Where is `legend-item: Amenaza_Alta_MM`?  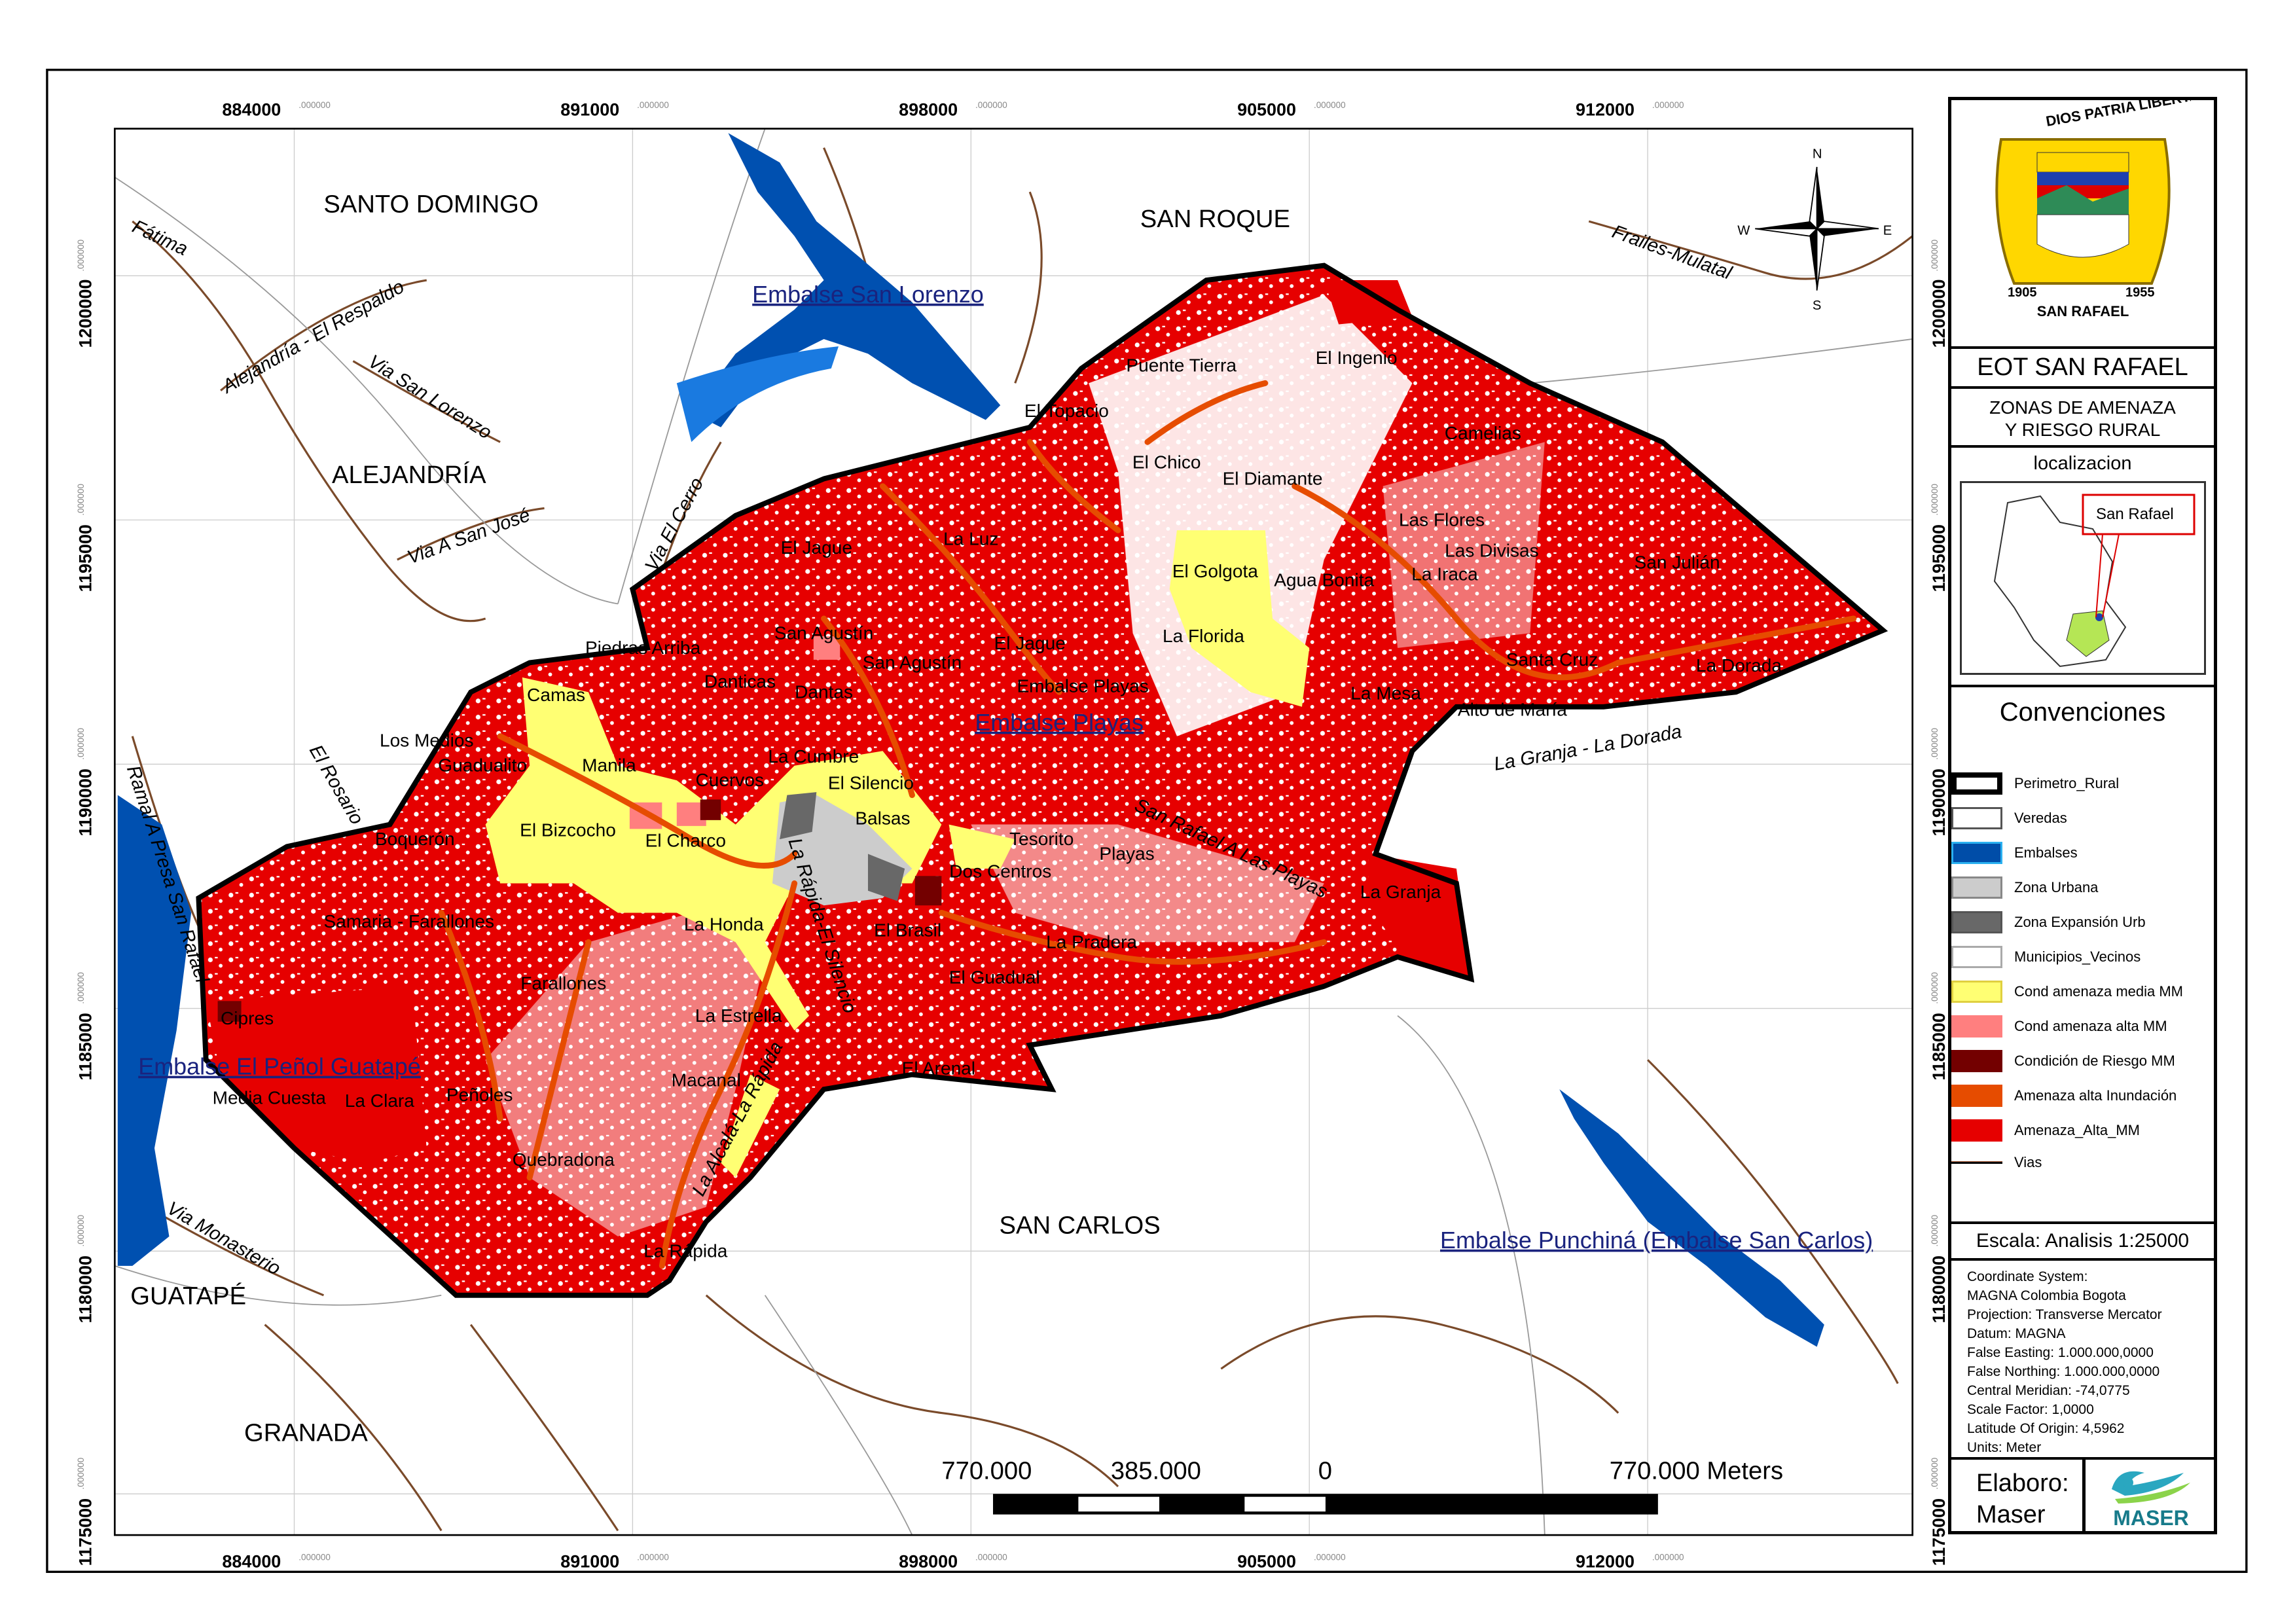 legend-item: Amenaza_Alta_MM is located at coordinates (2046, 1130).